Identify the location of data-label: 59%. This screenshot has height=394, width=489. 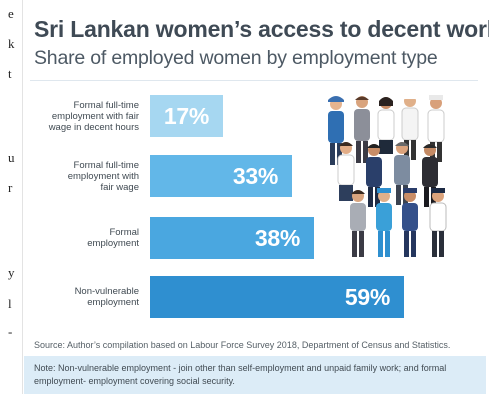
(367, 297).